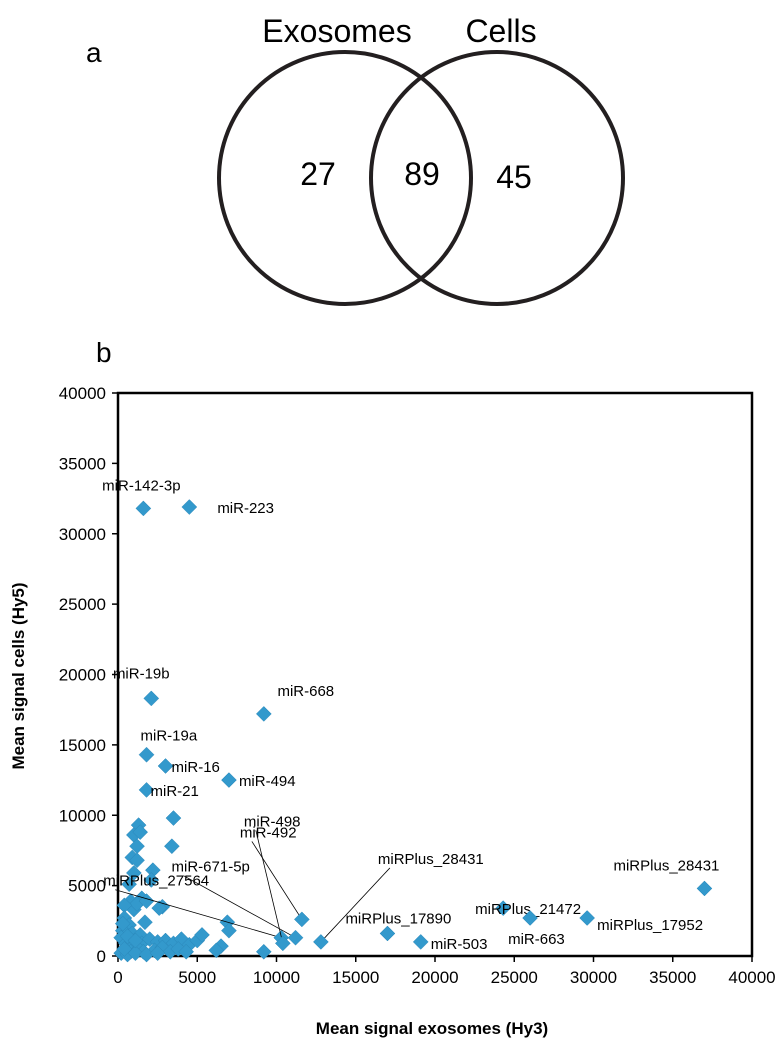  Describe the element at coordinates (751, 977) in the screenshot. I see `x-tick-label: 40000` at that location.